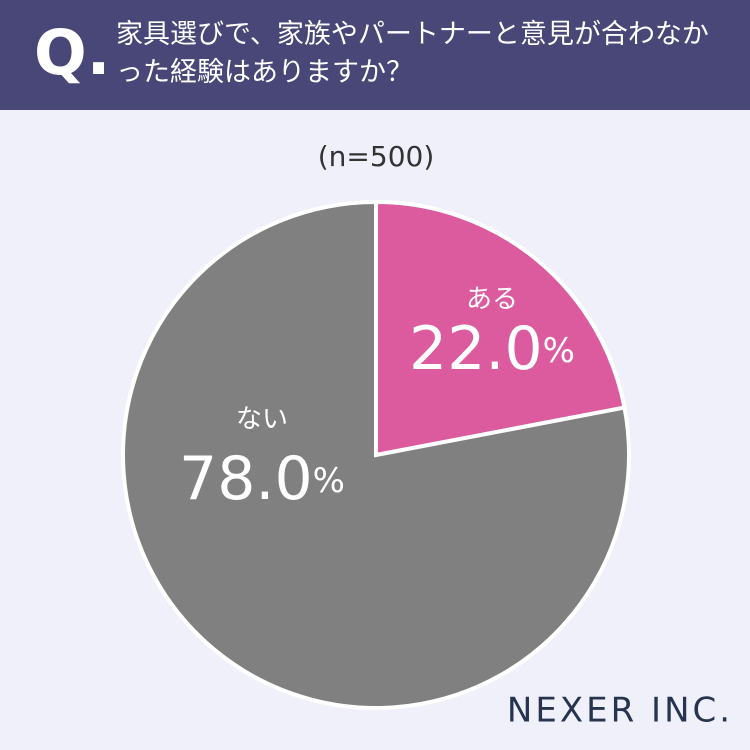 The height and width of the screenshot is (750, 750). I want to click on chart-title: 家具選びで、家族やパートナーと意見が合わなかった経験はありますか？, so click(412, 53).